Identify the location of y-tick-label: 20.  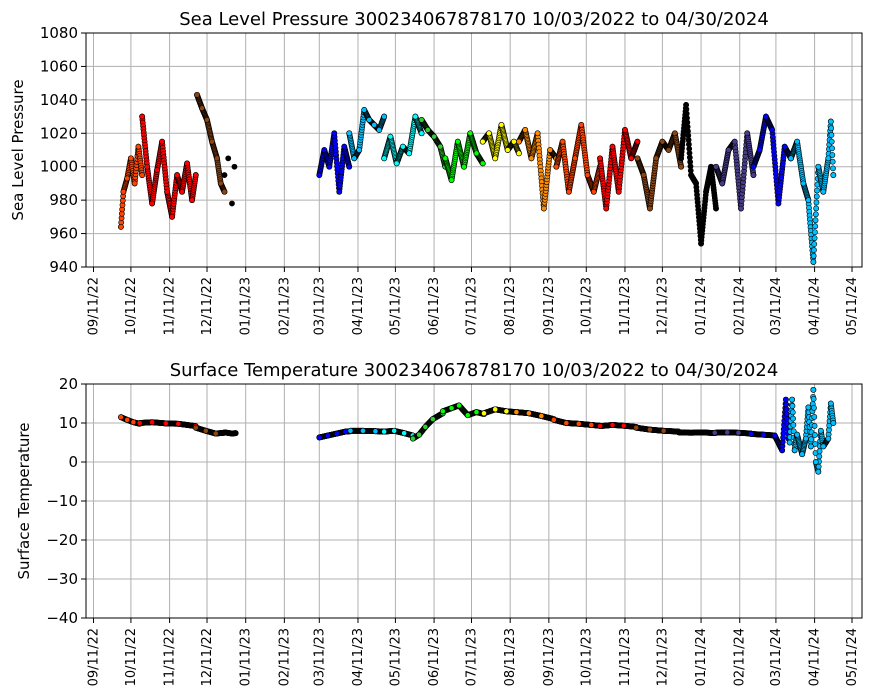
(68, 384).